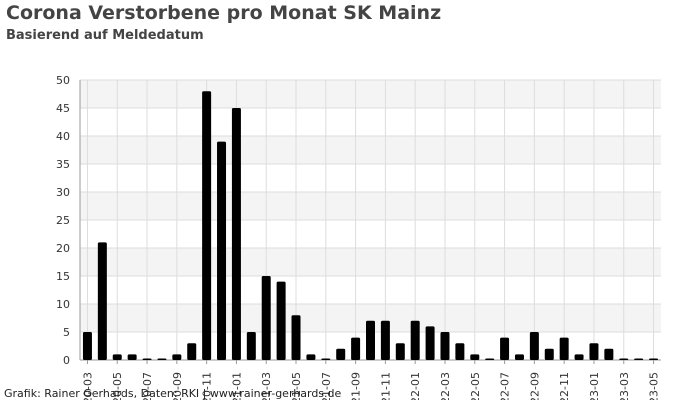 The height and width of the screenshot is (400, 700). I want to click on chart-title: Corona Verstorbene pro Monat SK Mainz, so click(223, 13).